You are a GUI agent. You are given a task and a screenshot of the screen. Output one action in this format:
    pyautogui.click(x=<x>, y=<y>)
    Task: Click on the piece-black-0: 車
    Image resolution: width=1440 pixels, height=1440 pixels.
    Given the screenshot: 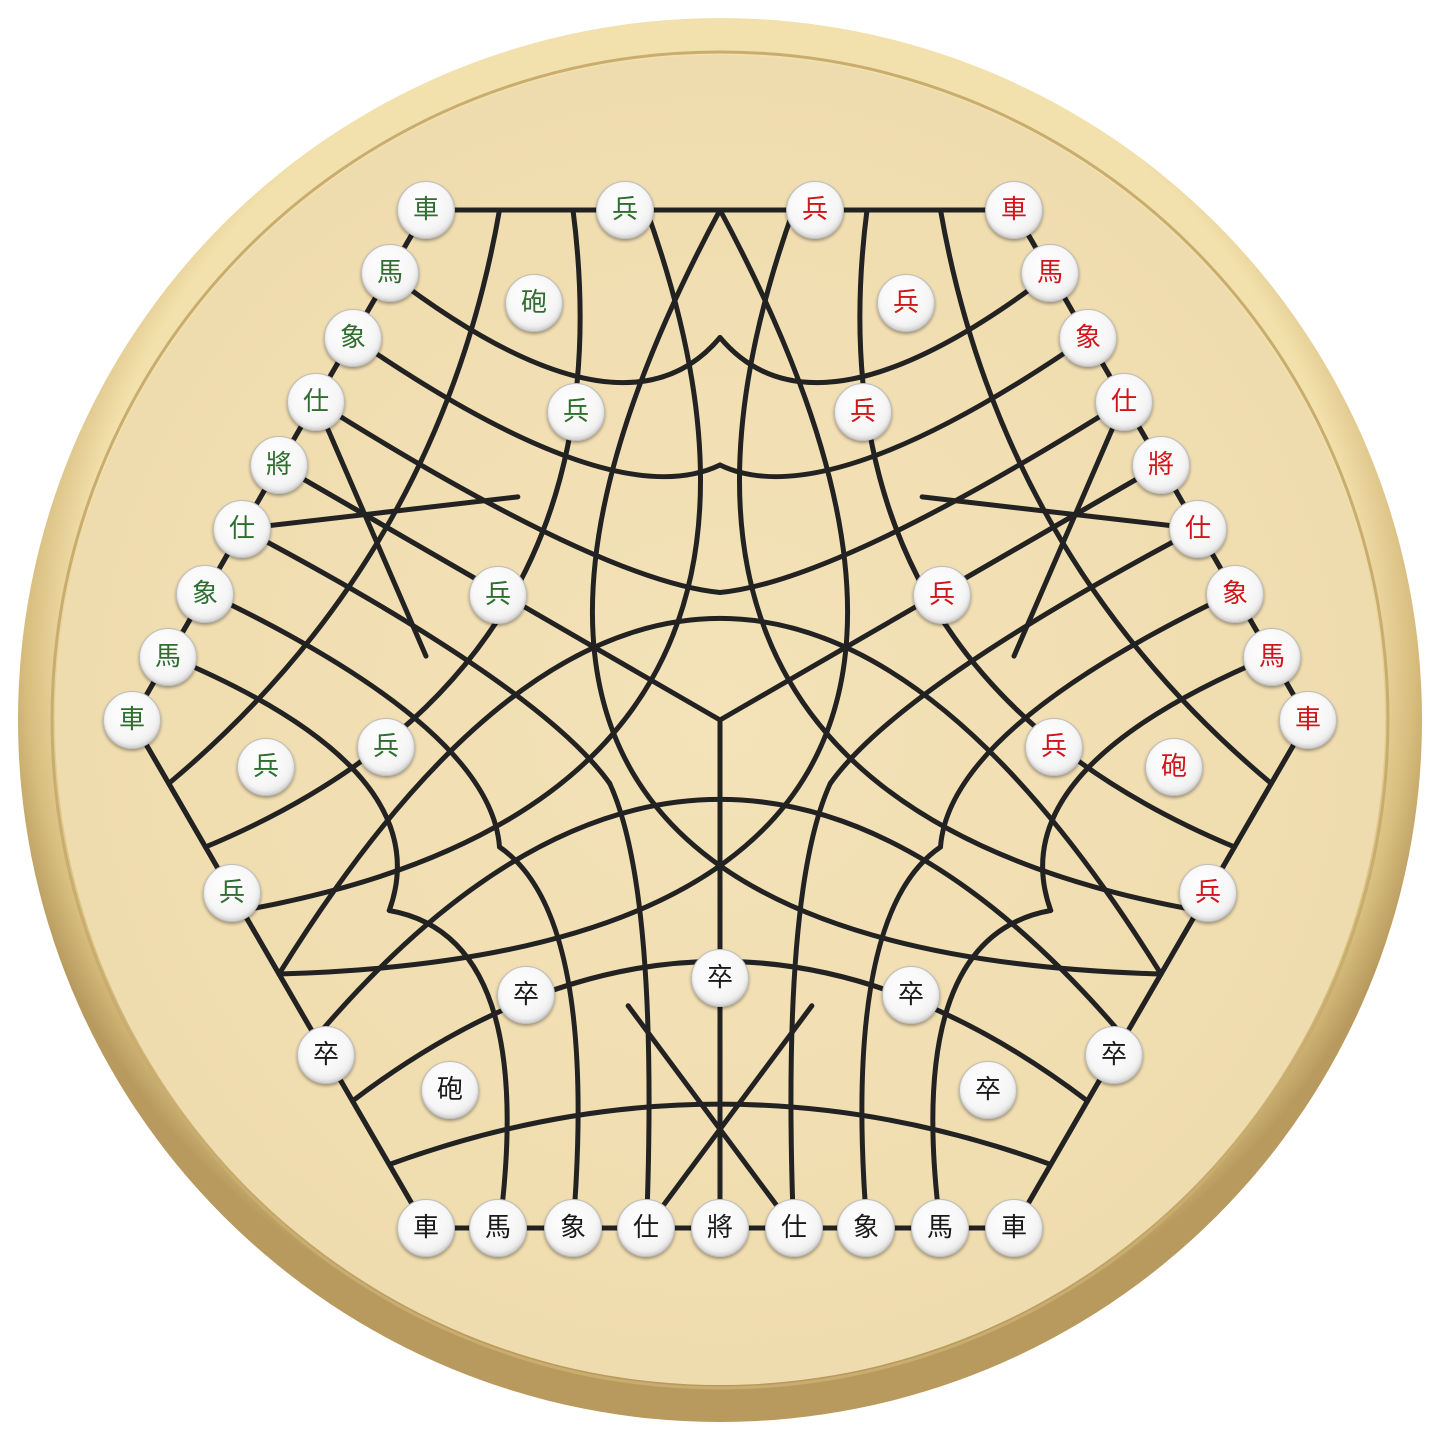 What is the action you would take?
    pyautogui.click(x=426, y=1228)
    